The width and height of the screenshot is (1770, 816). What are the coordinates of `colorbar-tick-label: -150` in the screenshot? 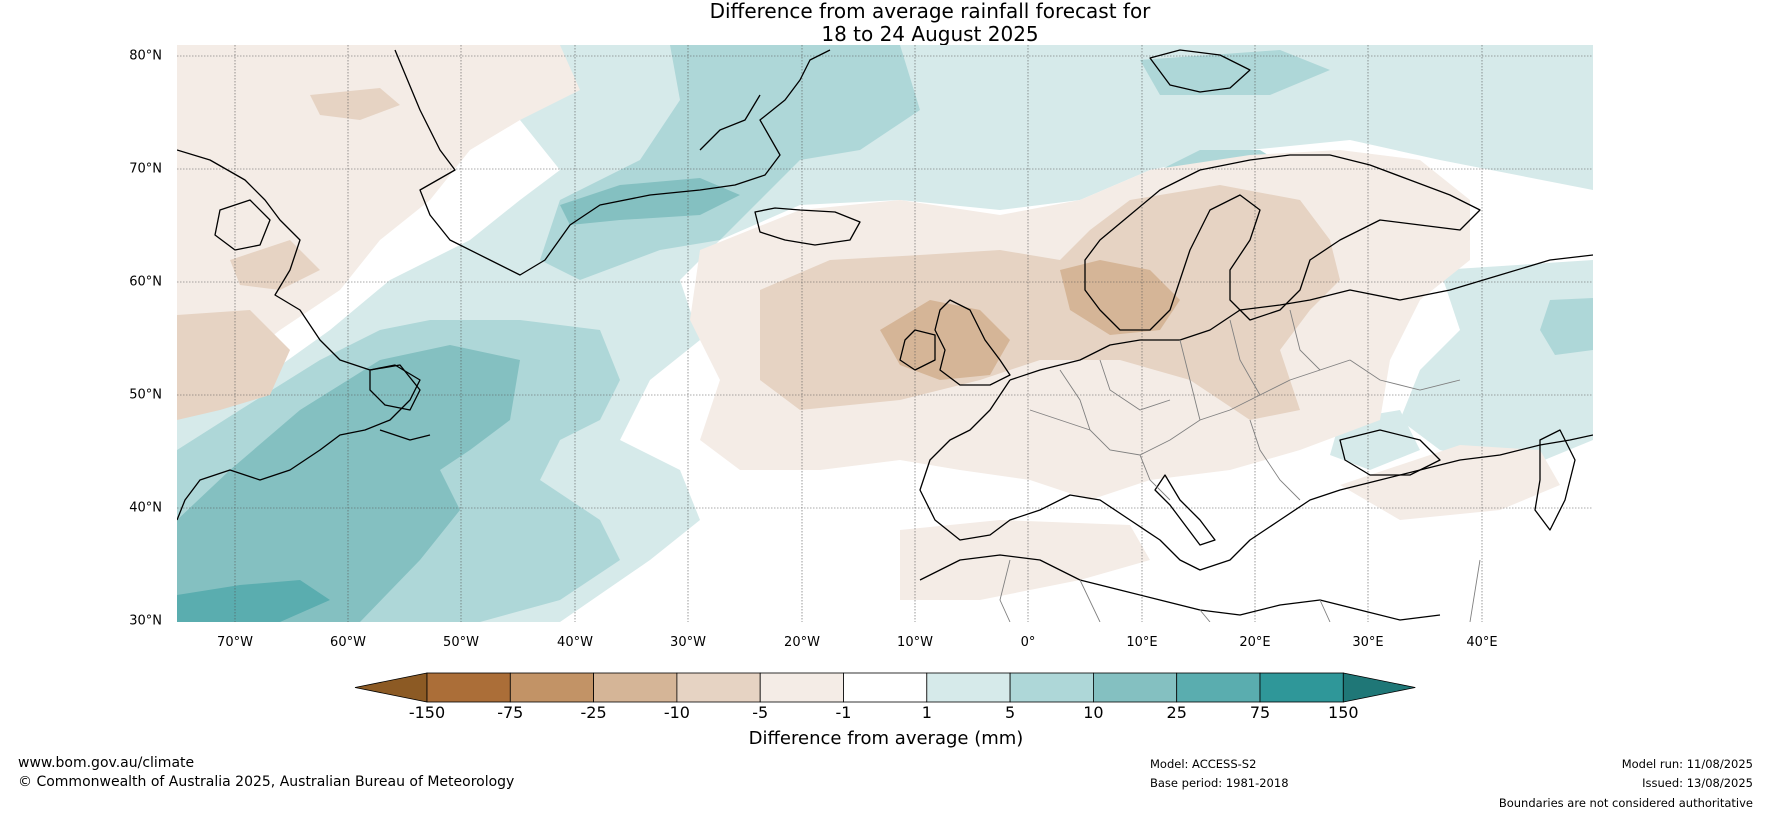 It's located at (427, 712).